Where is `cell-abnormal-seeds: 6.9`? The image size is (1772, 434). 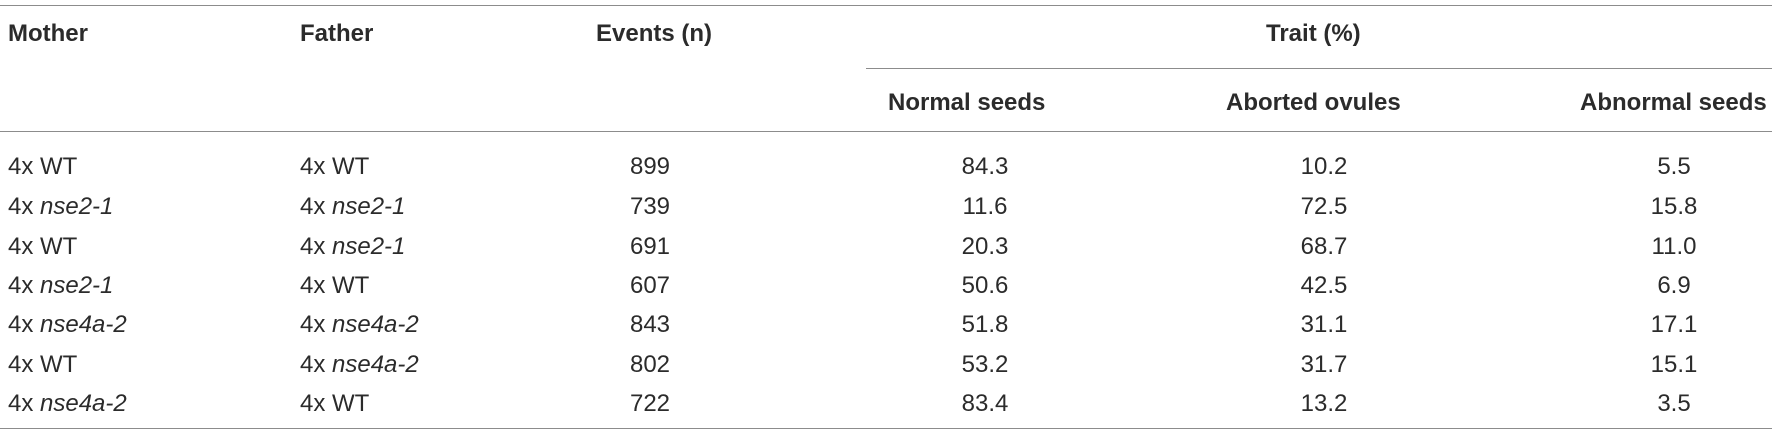 cell-abnormal-seeds: 6.9 is located at coordinates (1674, 285).